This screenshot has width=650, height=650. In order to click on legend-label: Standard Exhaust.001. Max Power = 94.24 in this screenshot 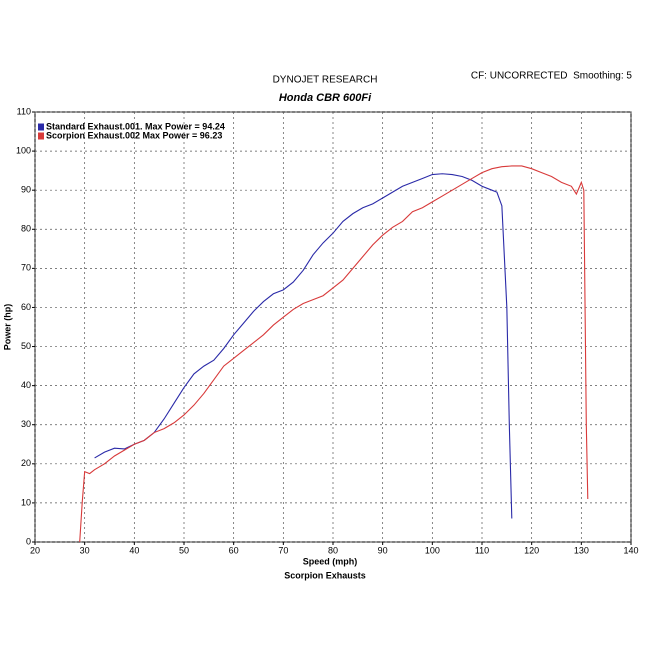, I will do `click(135, 126)`.